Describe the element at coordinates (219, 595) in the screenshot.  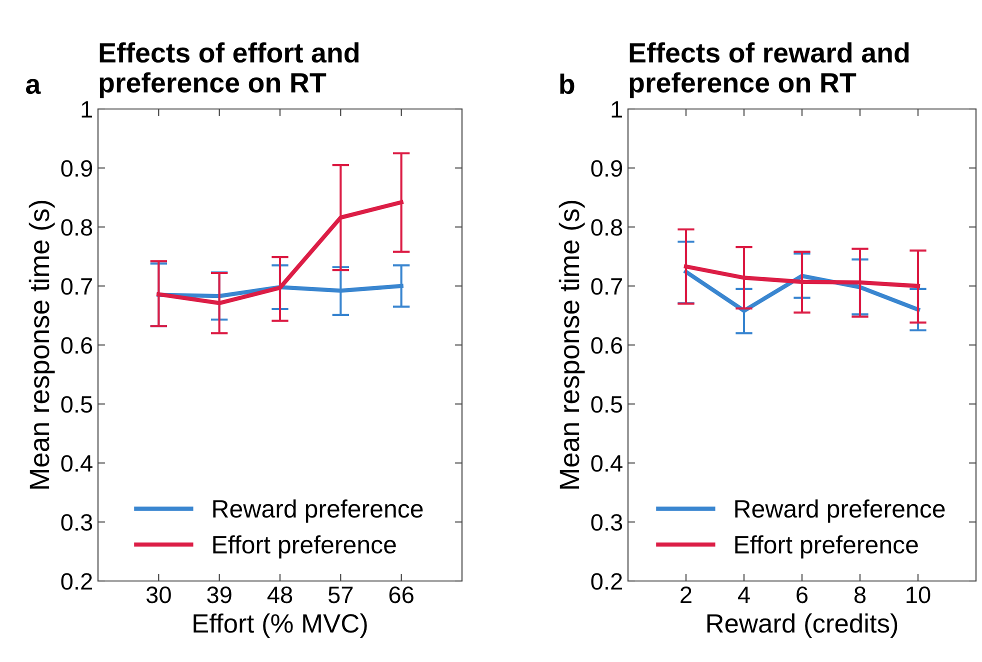
I see `x-tick-label: 39` at that location.